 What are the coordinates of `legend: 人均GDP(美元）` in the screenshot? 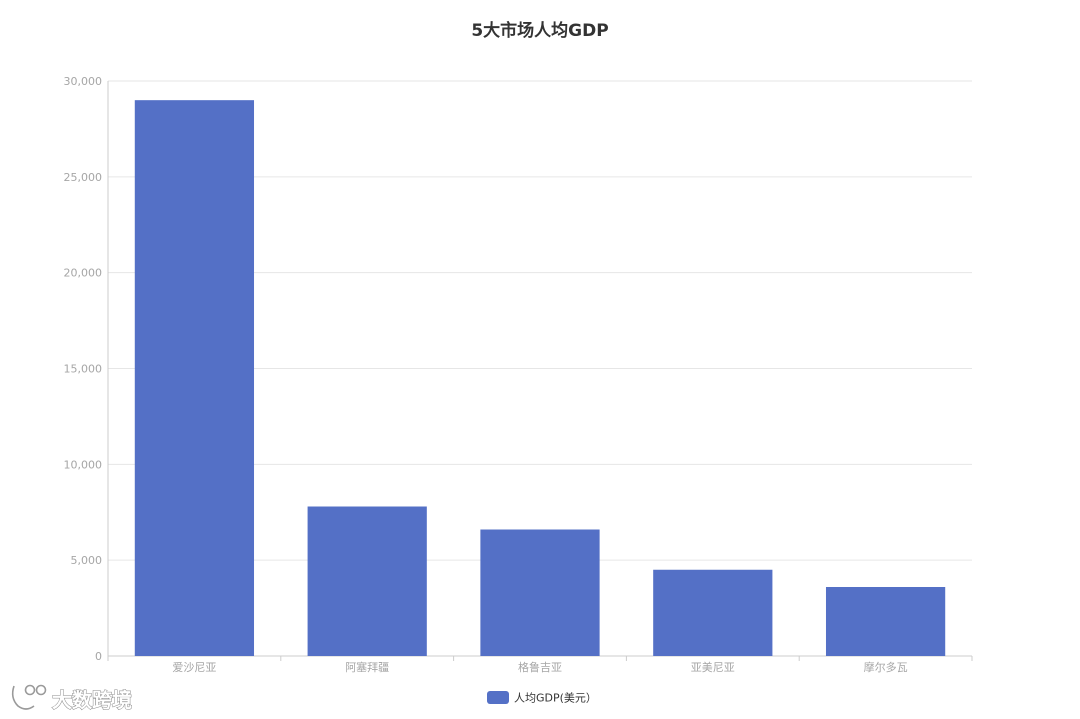 It's located at (542, 698).